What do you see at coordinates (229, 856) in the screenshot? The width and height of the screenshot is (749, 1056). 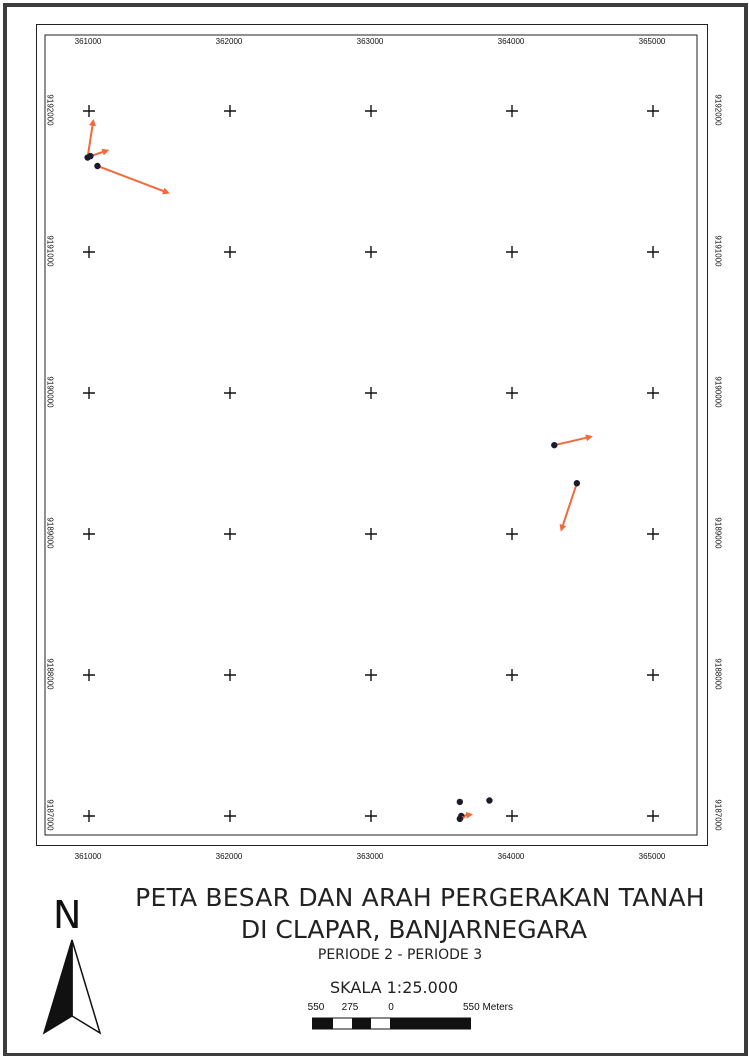 I see `x-tick-label-bottom: 362000` at bounding box center [229, 856].